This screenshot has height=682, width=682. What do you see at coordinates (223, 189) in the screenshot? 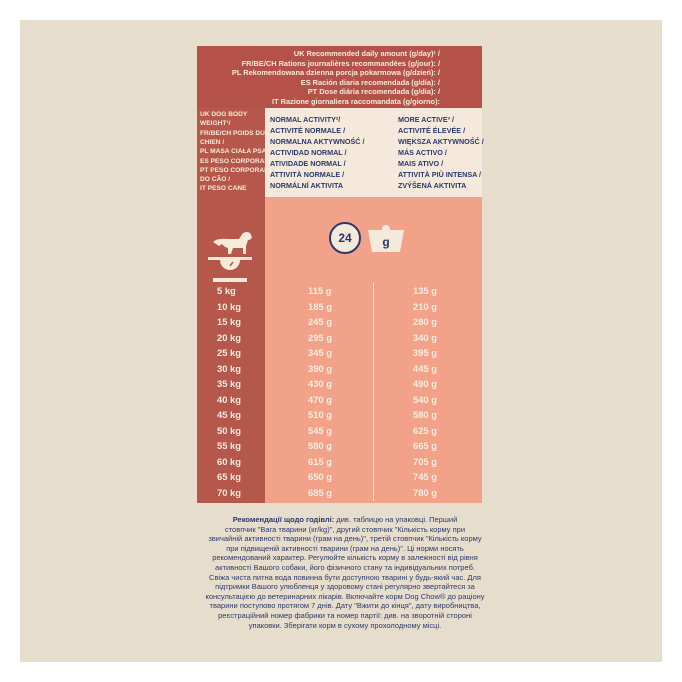
I see `weight-label: IT PESO CANE` at bounding box center [223, 189].